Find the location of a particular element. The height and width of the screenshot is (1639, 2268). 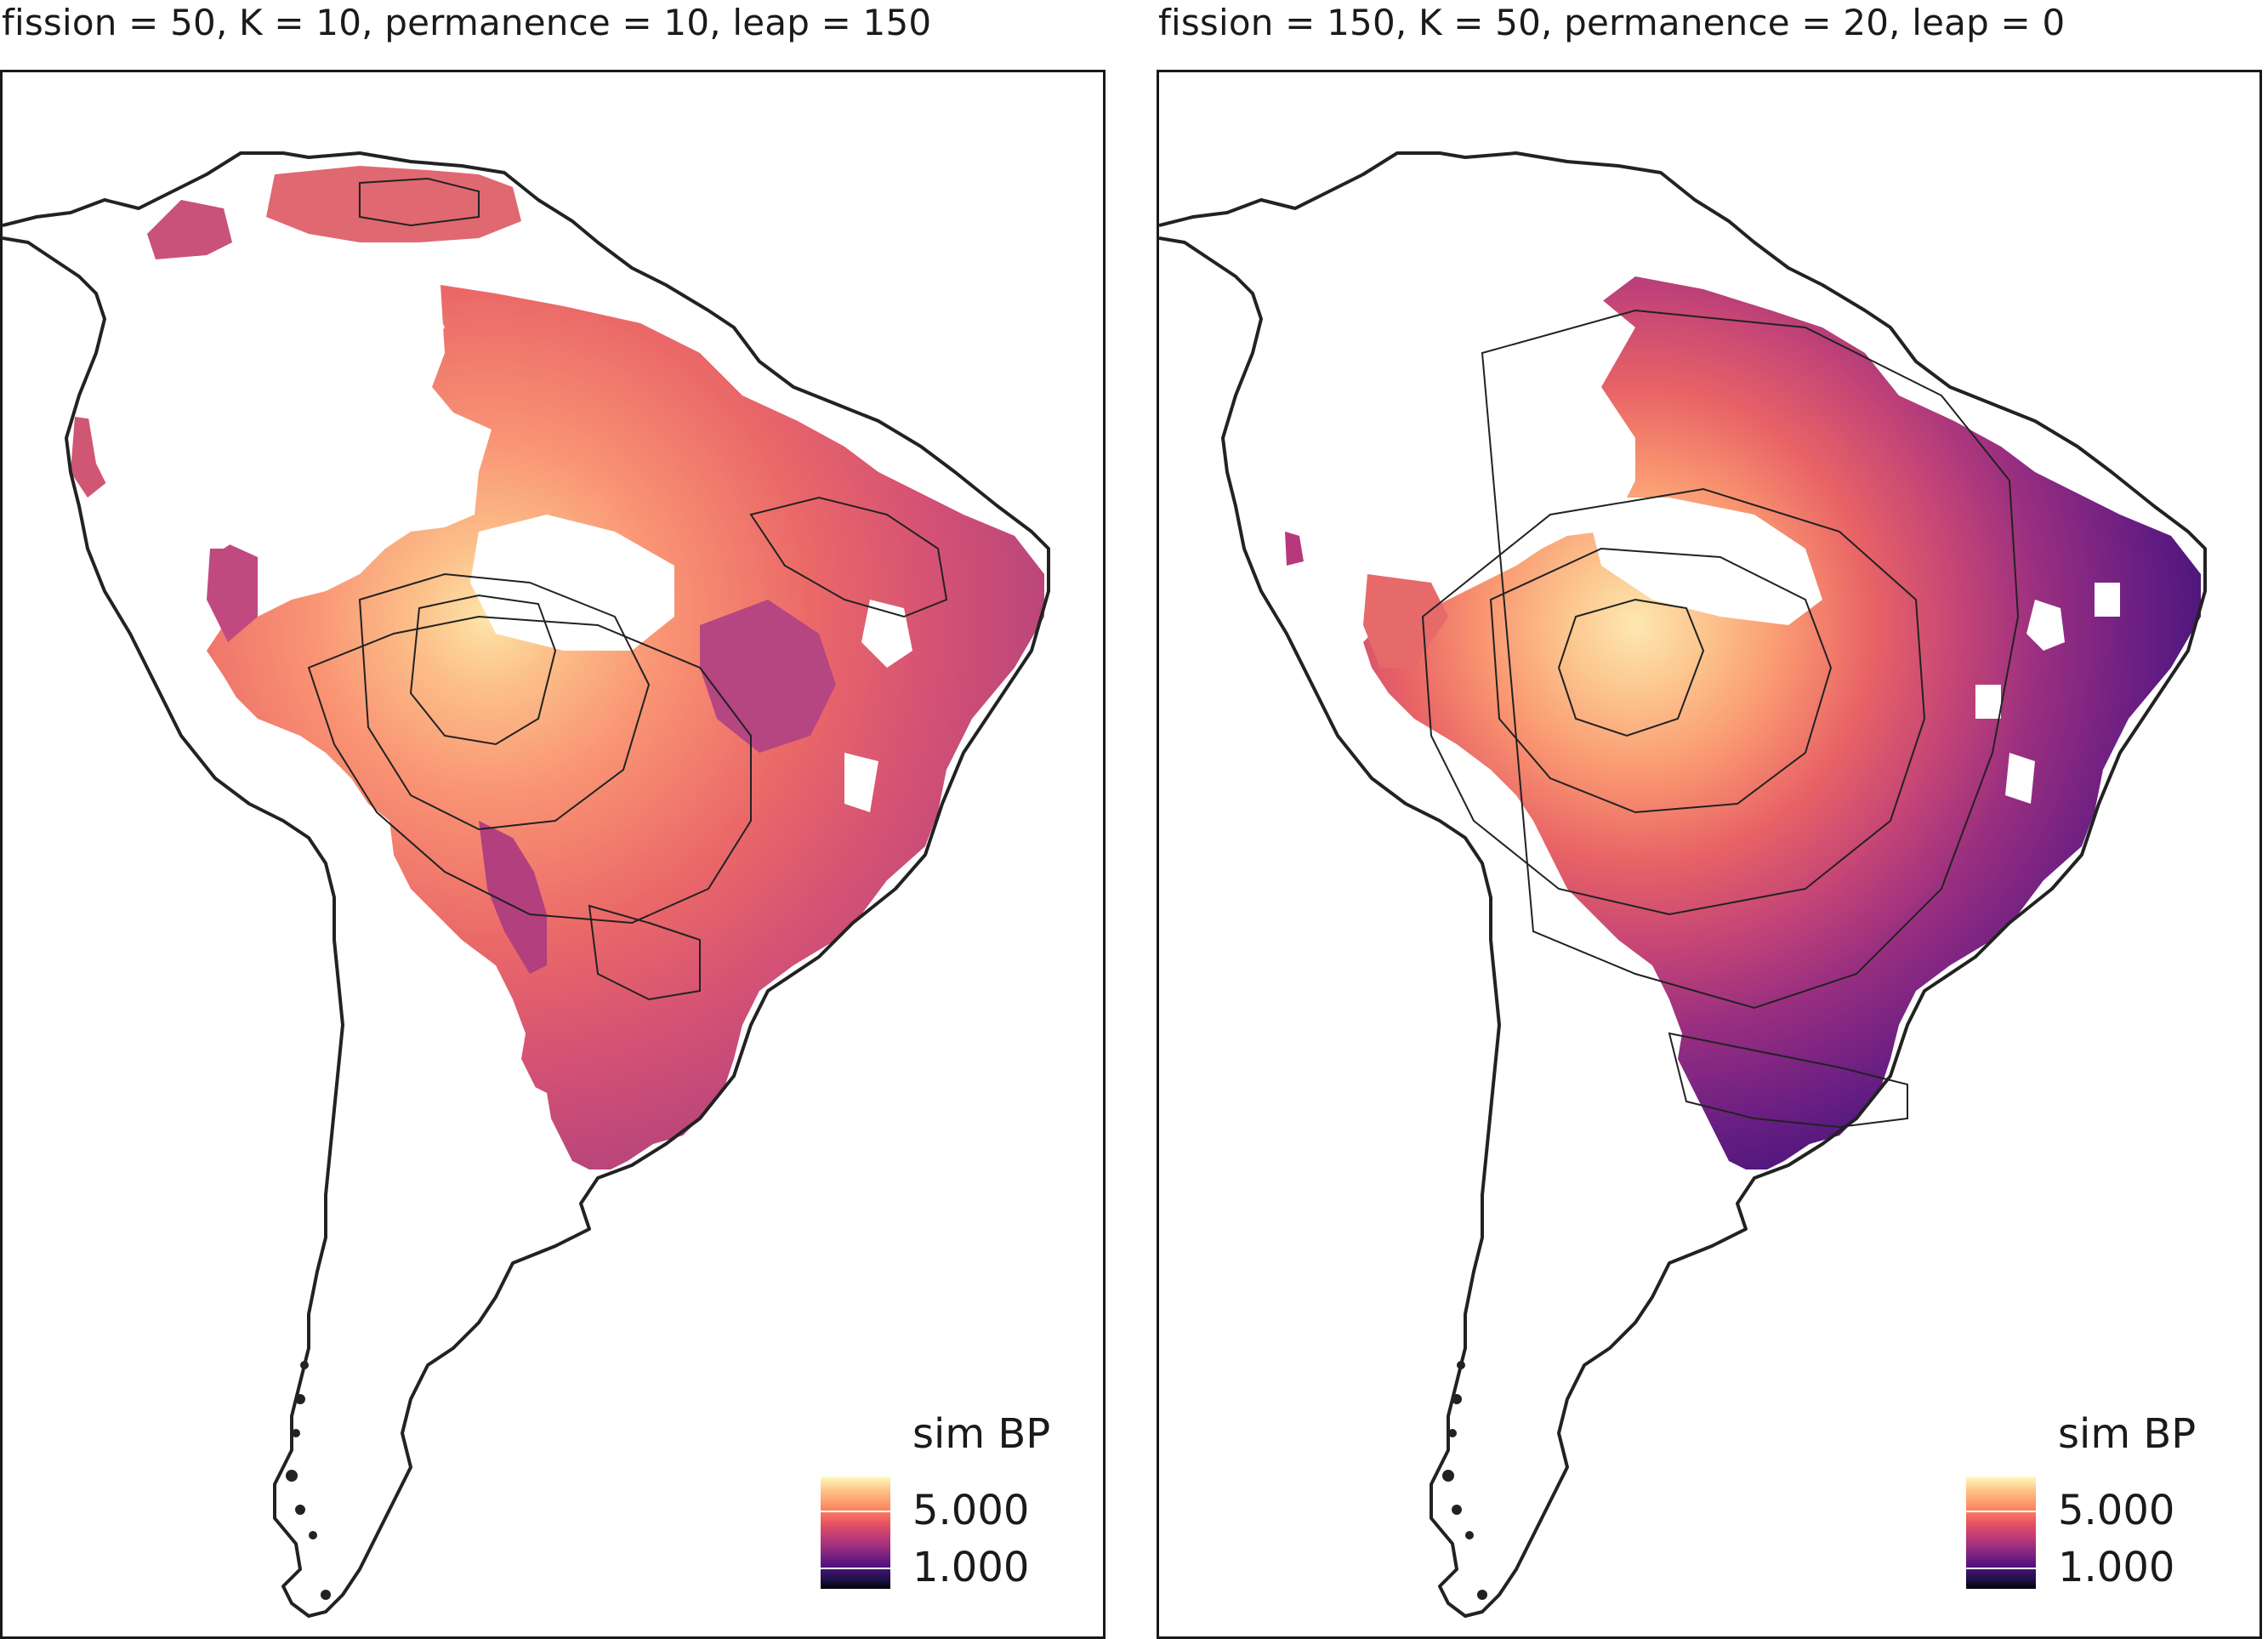

left-legend-title: sim BP is located at coordinates (982, 1434).